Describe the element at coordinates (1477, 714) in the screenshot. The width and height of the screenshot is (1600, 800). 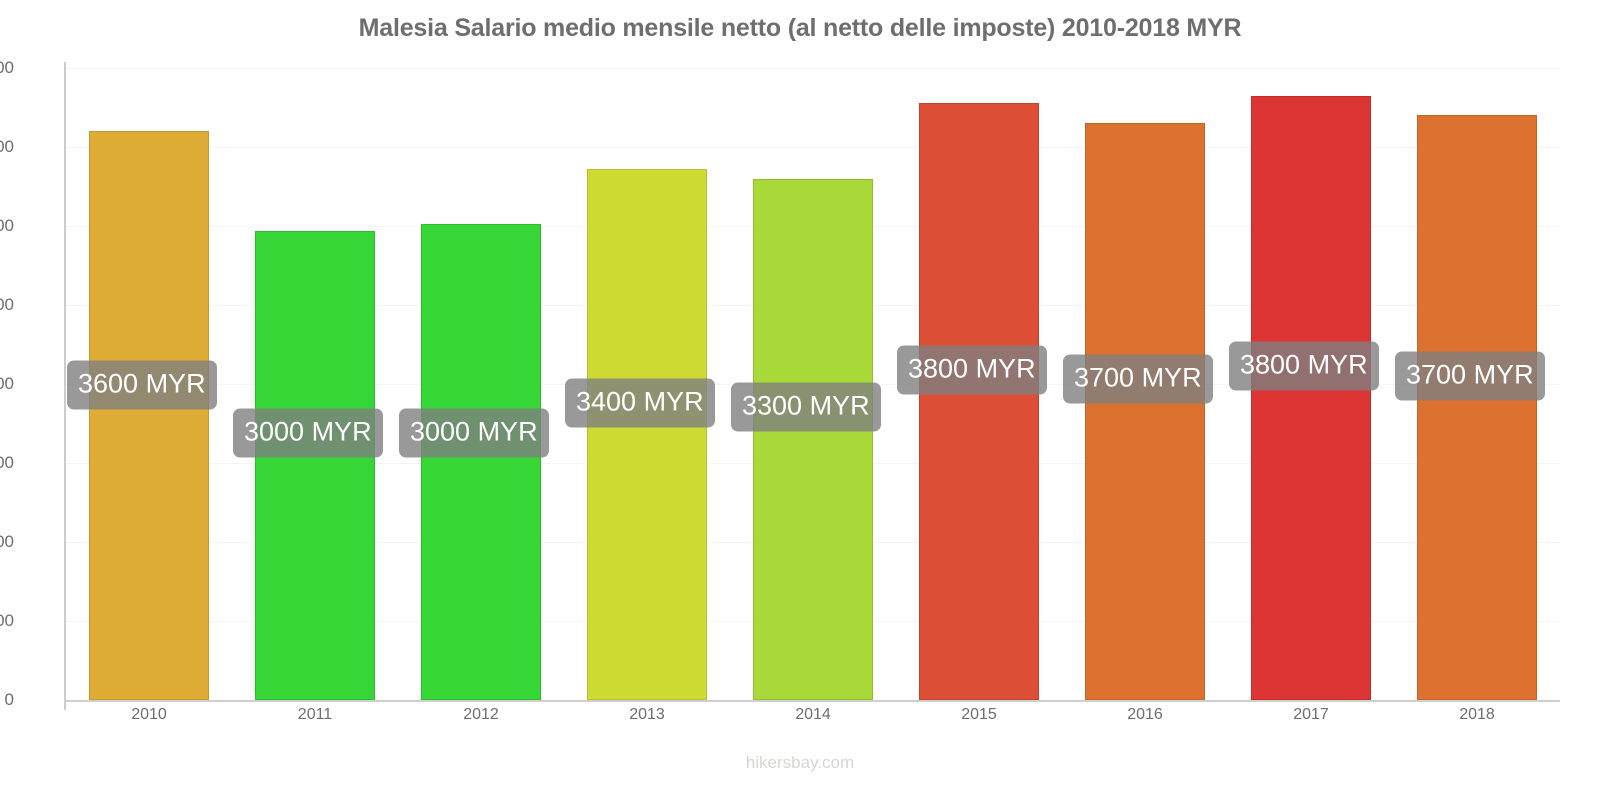
I see `x-axis-tick-label: 2018` at that location.